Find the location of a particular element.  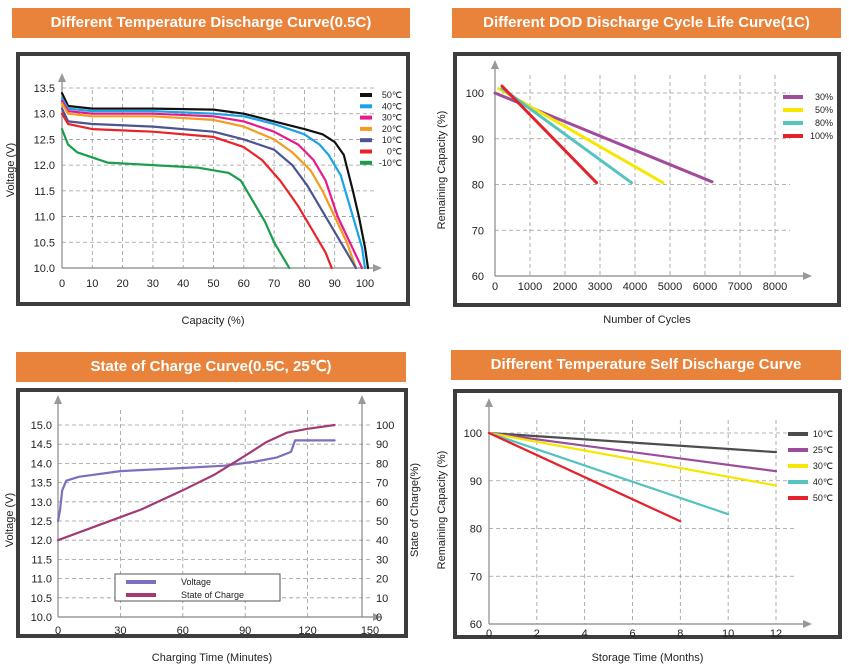

chart-1-series-line--10 is located at coordinates (175, 199).